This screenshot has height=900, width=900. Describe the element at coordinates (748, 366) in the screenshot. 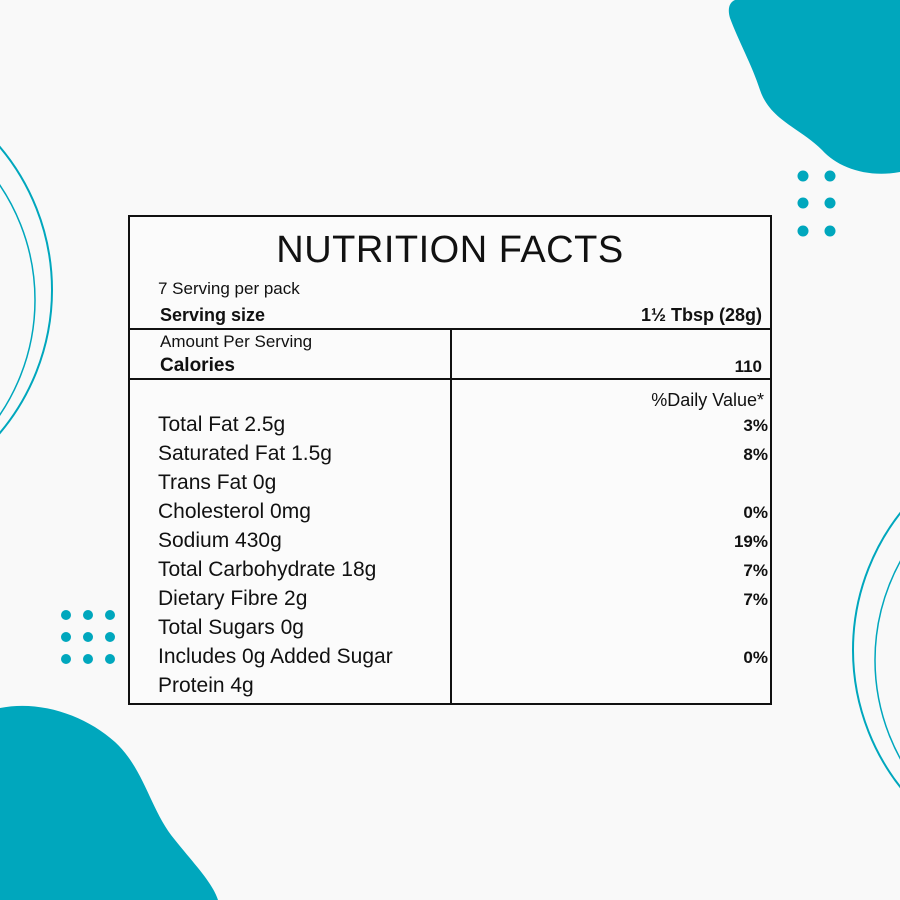

I see `calories-value: 110` at that location.